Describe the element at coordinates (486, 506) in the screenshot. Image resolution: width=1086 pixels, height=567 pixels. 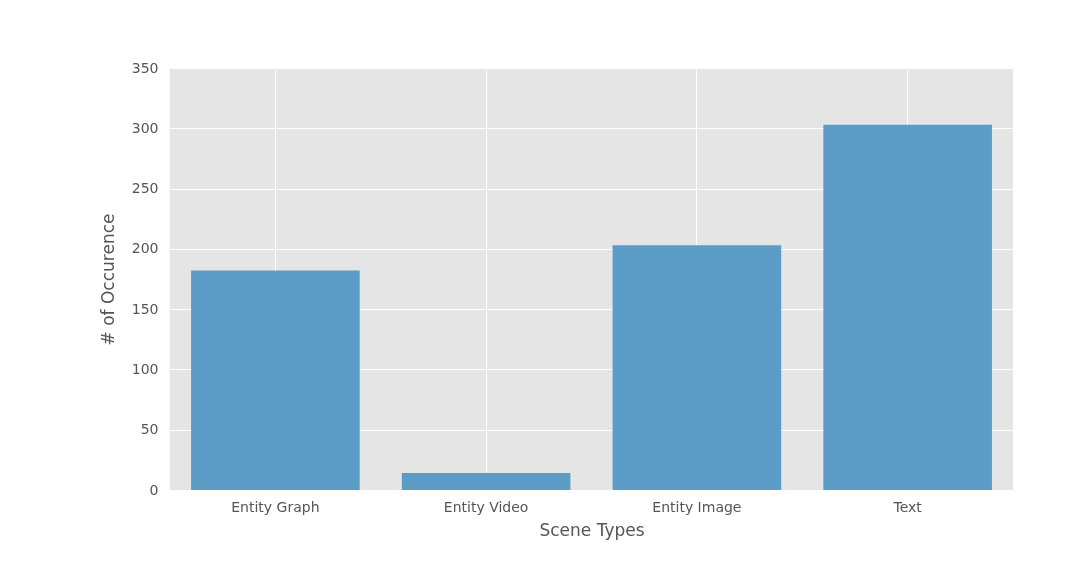
I see `x-tick-label: Entity Video` at that location.